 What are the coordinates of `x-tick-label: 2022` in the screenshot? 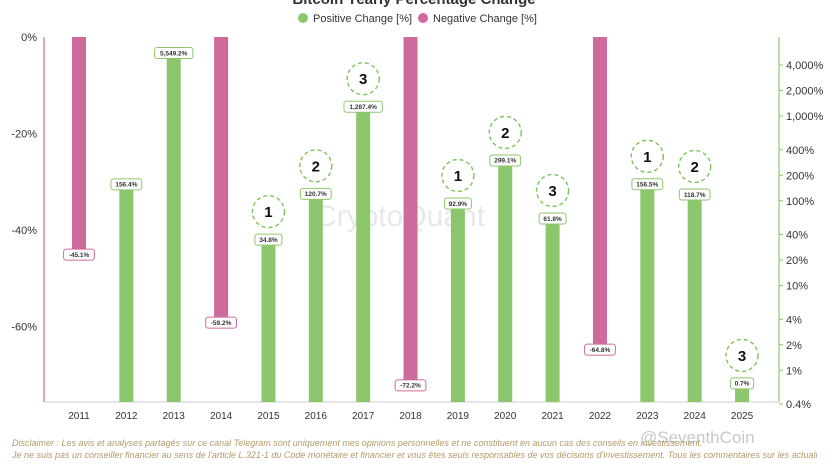 It's located at (600, 416).